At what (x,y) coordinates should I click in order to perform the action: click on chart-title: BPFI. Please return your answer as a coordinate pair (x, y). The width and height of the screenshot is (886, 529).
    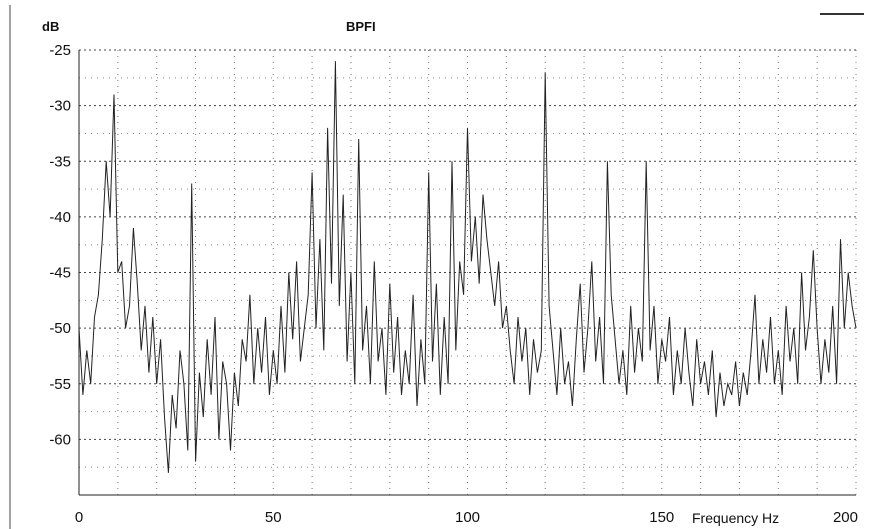
    Looking at the image, I should click on (361, 26).